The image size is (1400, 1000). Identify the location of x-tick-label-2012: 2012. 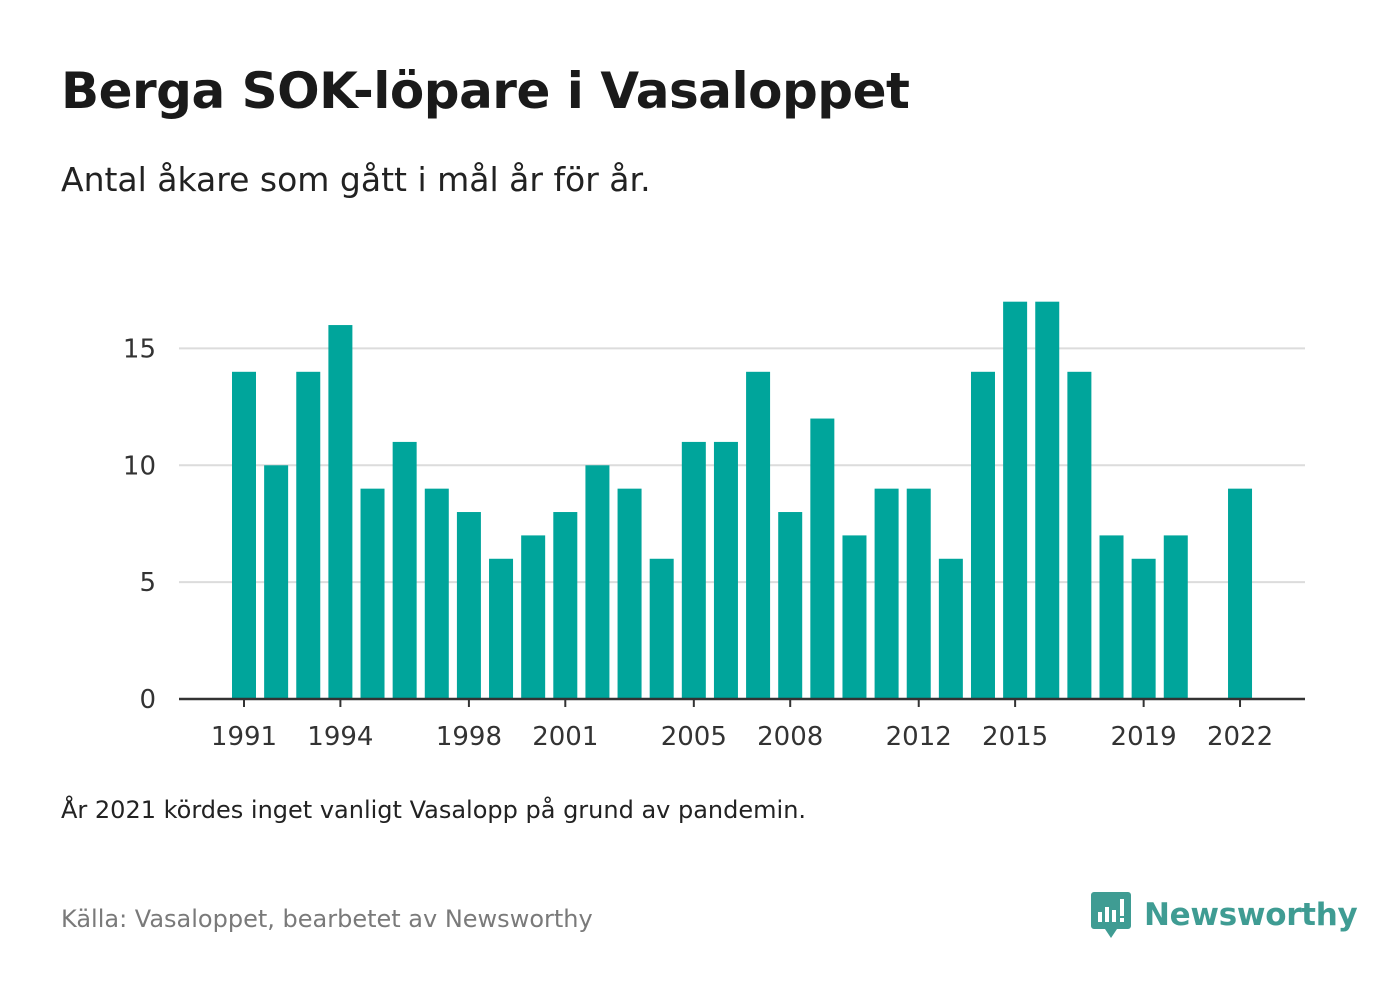
(919, 737).